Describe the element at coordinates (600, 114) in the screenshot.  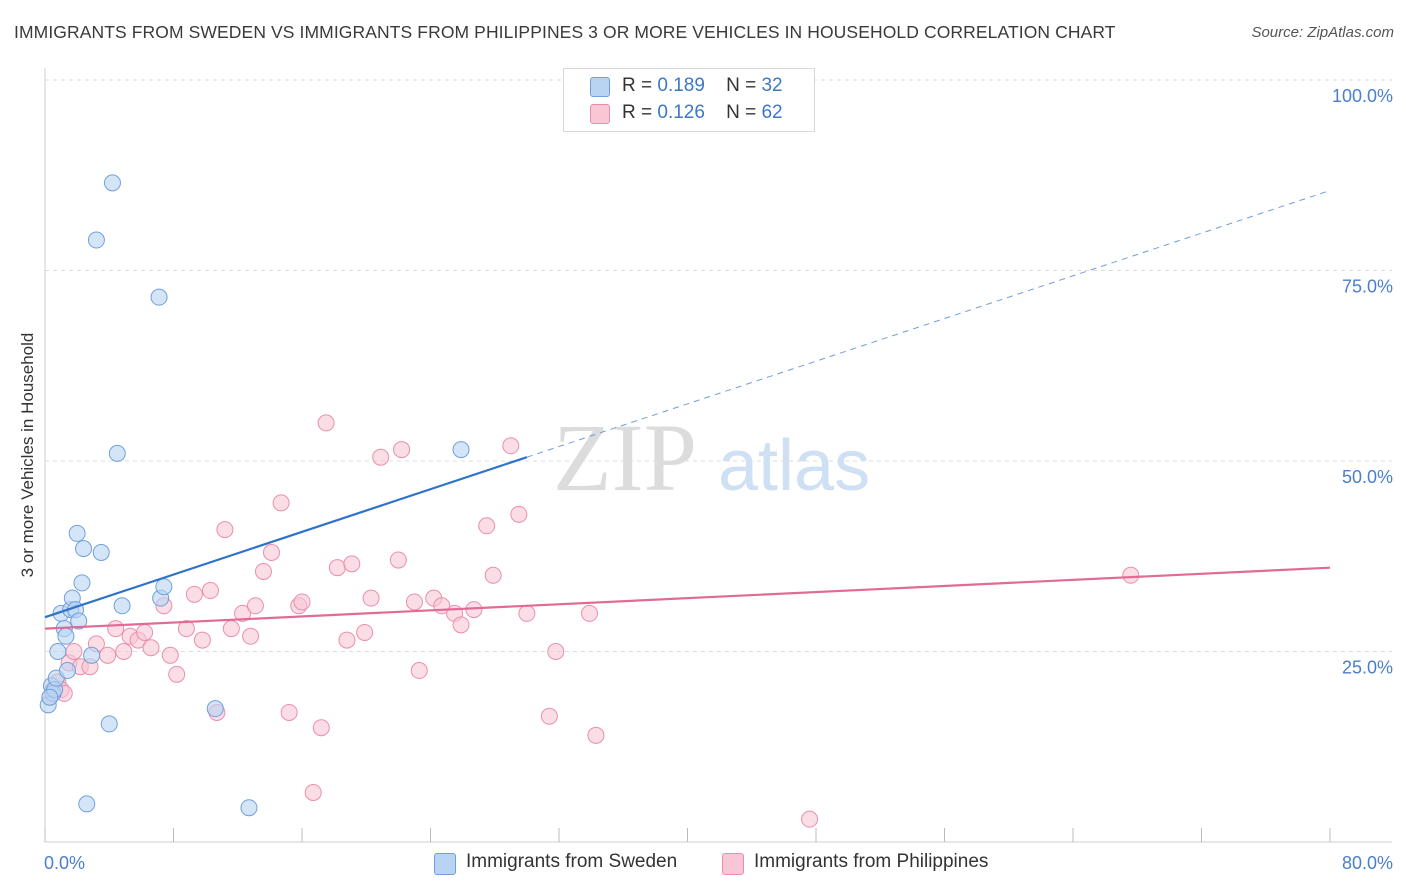
I see `legend-swatch-philippines` at that location.